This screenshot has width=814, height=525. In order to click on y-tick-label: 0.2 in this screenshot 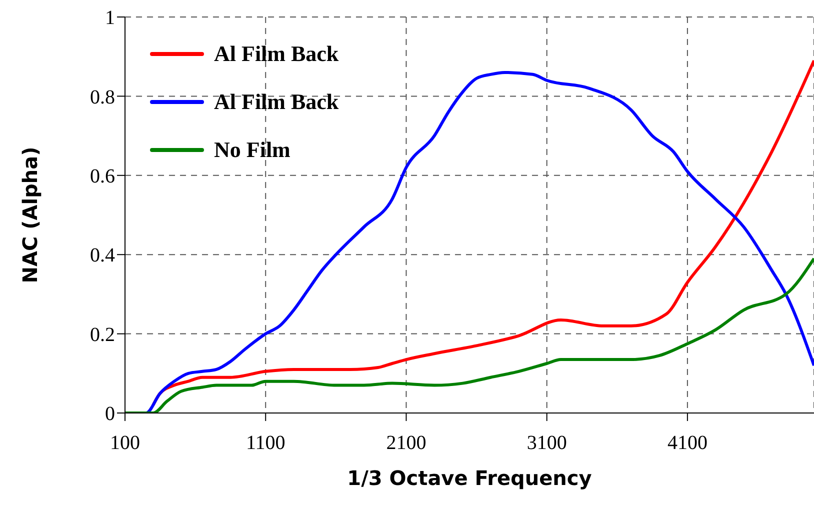, I will do `click(102, 335)`.